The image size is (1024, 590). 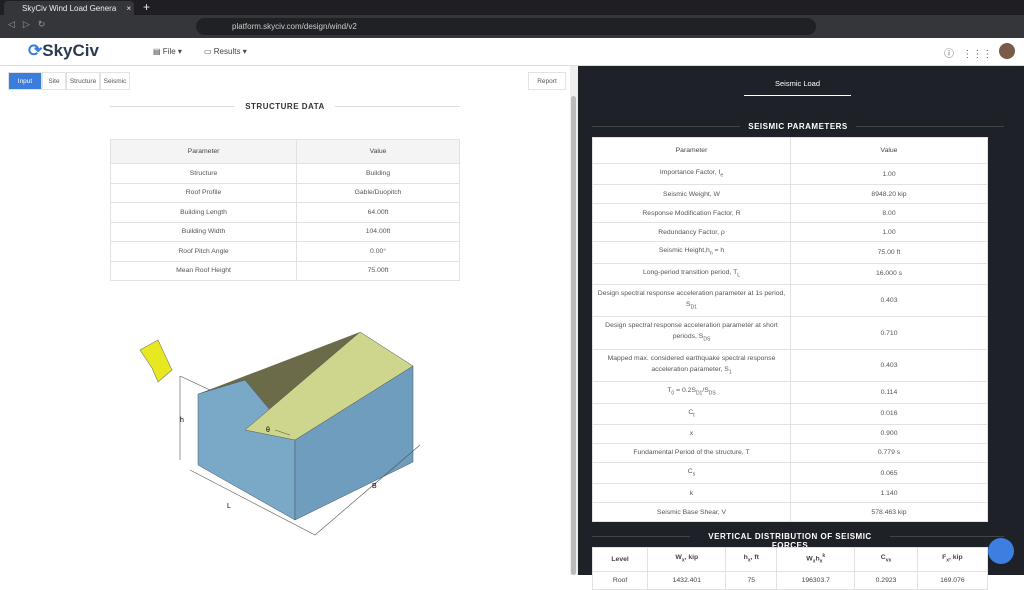 I want to click on parameter-cell: Redundancy Factor, ρ, so click(x=691, y=232).